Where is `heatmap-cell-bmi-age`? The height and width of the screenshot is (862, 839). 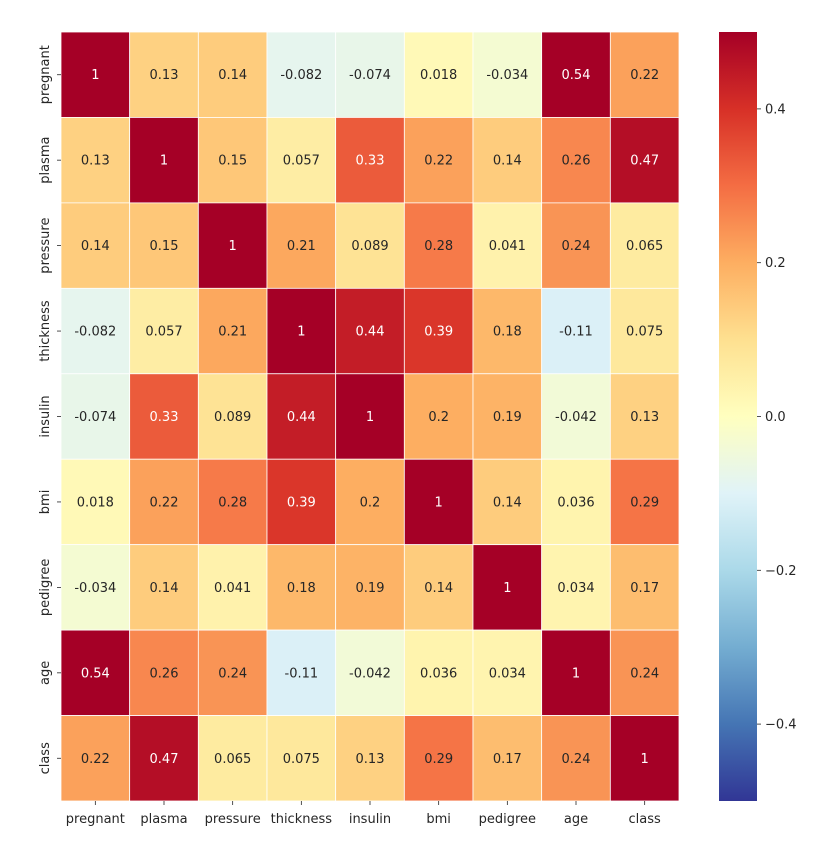
heatmap-cell-bmi-age is located at coordinates (576, 502).